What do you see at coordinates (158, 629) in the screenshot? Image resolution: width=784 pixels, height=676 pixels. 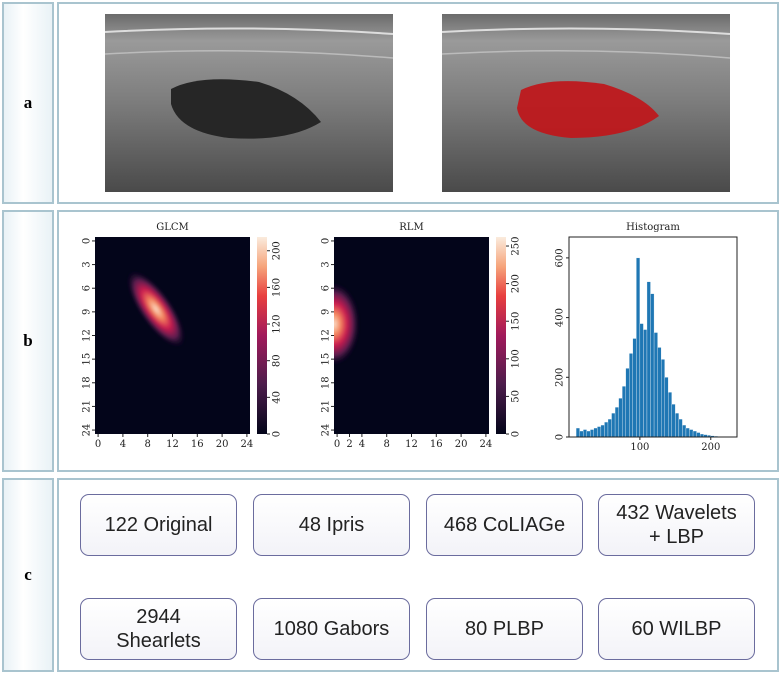 I see `feature-box: 2944 Shearlets` at bounding box center [158, 629].